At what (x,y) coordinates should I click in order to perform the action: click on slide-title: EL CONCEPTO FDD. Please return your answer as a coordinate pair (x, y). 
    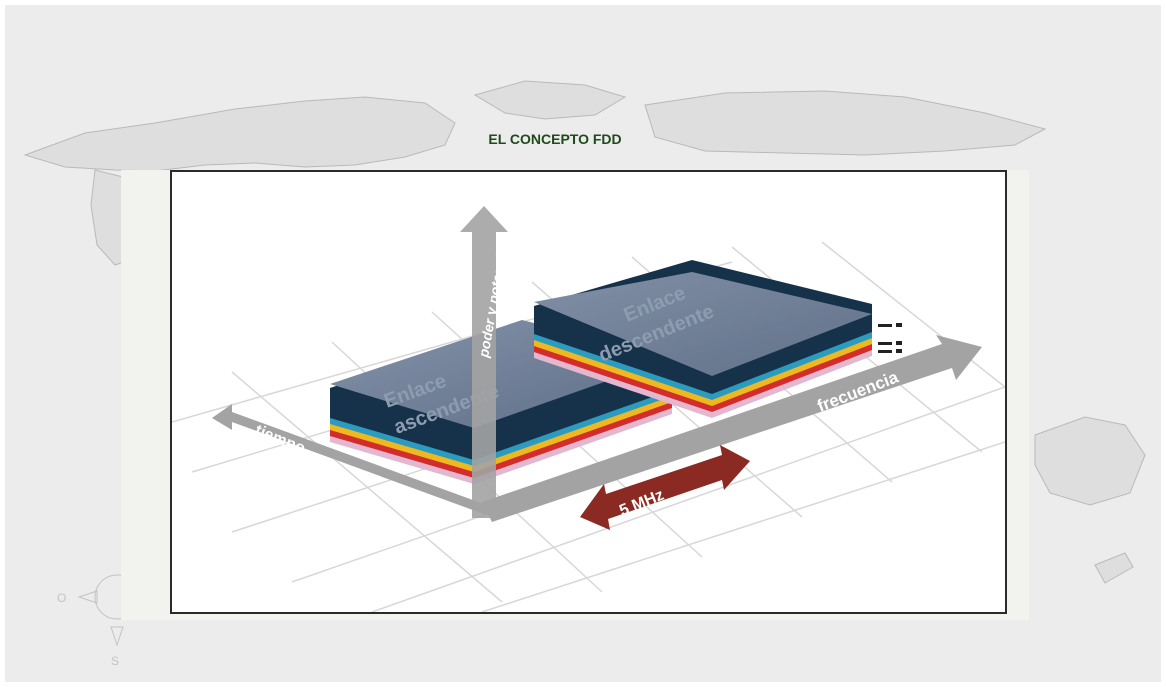
    Looking at the image, I should click on (555, 139).